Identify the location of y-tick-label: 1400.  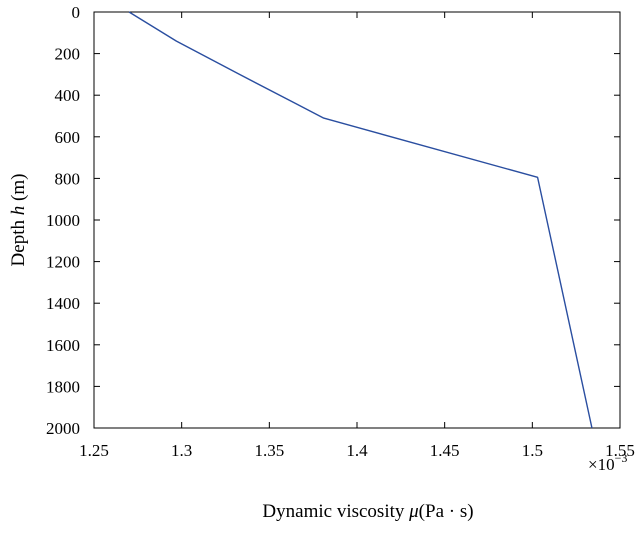
(63, 303).